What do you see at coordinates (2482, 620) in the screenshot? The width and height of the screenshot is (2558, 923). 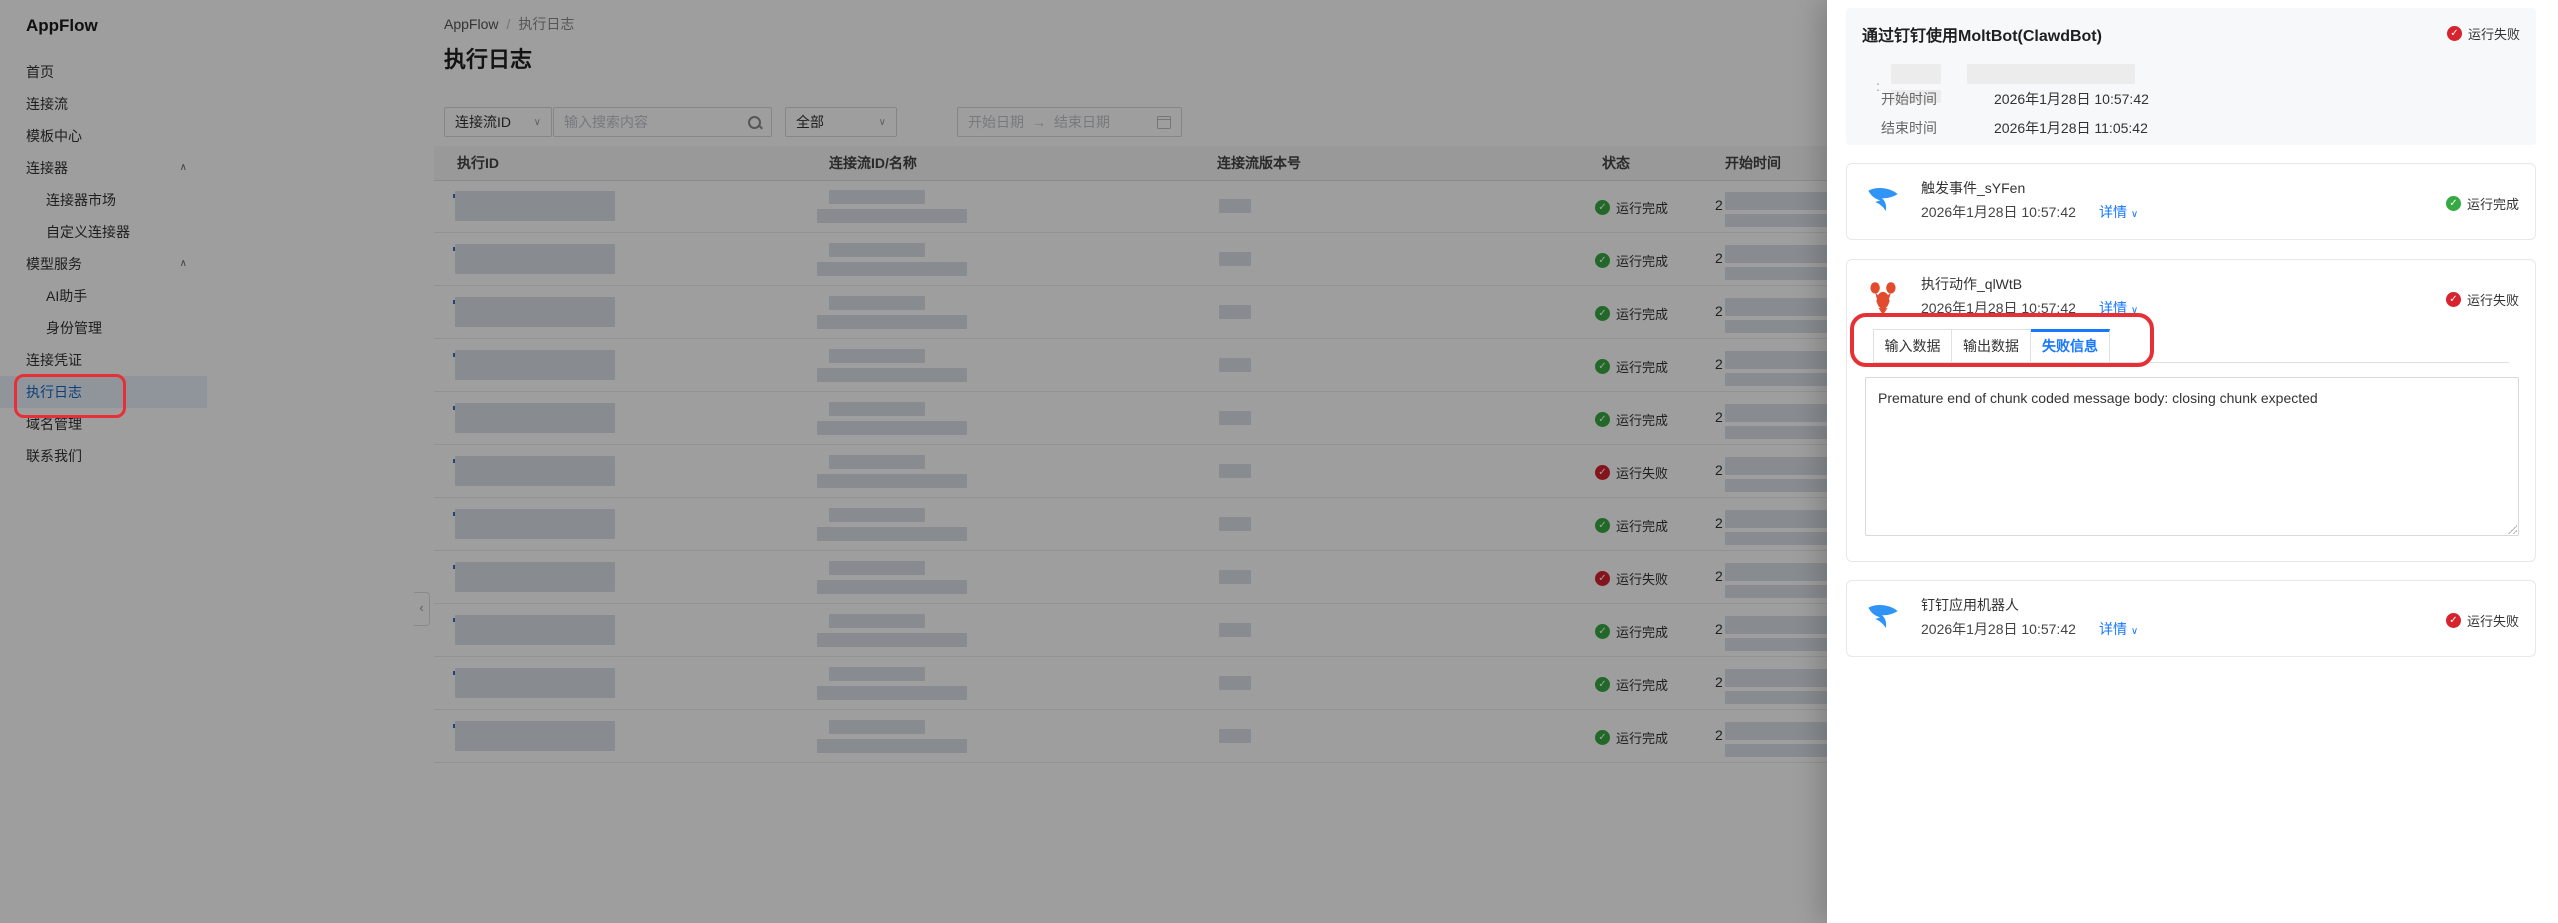 I see `step-status-badge: ✓ 运行失败` at bounding box center [2482, 620].